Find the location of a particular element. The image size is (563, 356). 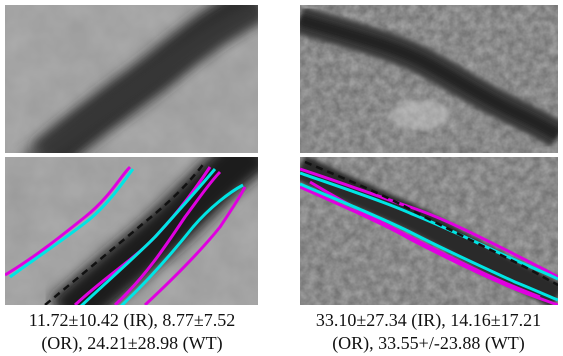

caption-left-line2: (OR), 24.21±28.98 (WT) is located at coordinates (132, 343).